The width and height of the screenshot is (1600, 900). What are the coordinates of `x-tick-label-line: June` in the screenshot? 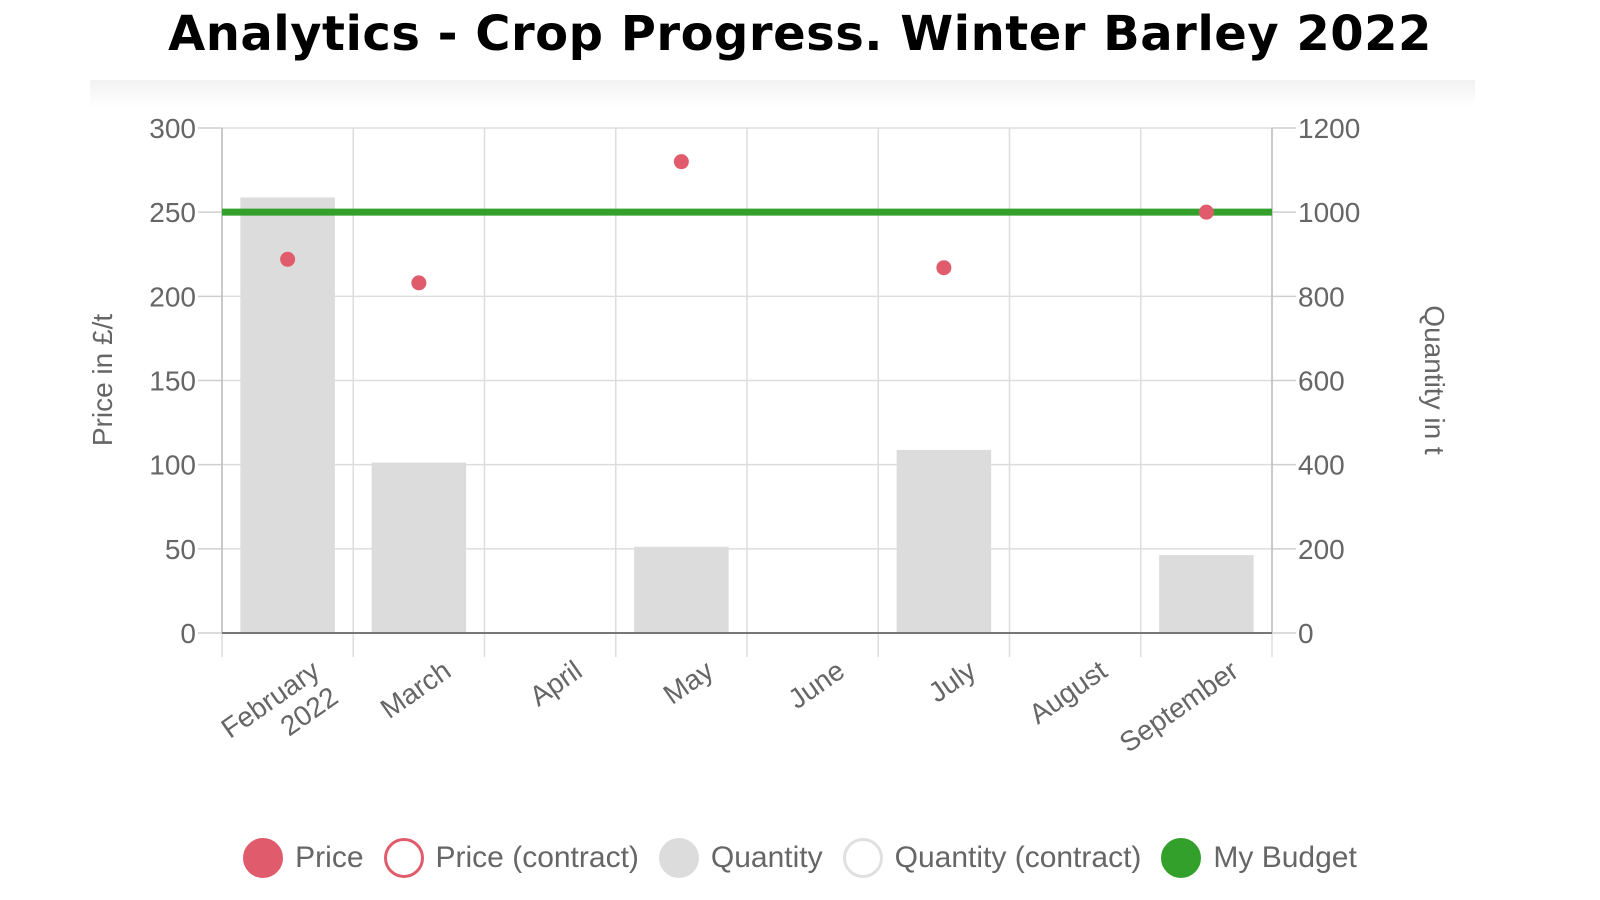 It's located at (817, 685).